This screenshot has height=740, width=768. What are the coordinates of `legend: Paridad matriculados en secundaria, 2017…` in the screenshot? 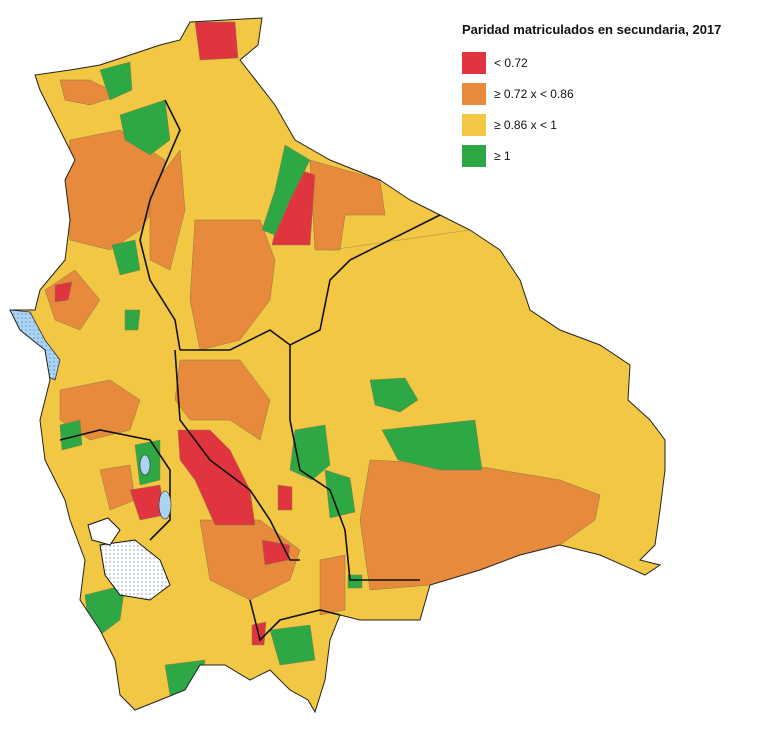 It's located at (591, 94).